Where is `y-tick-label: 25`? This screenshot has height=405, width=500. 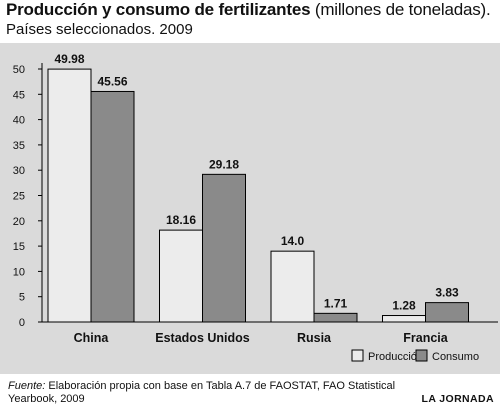 y-tick-label: 25 is located at coordinates (19, 197).